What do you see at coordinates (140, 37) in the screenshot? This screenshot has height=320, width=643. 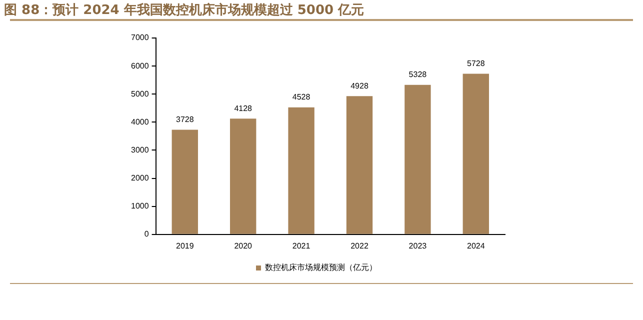 I see `y-tick-label: 7000` at bounding box center [140, 37].